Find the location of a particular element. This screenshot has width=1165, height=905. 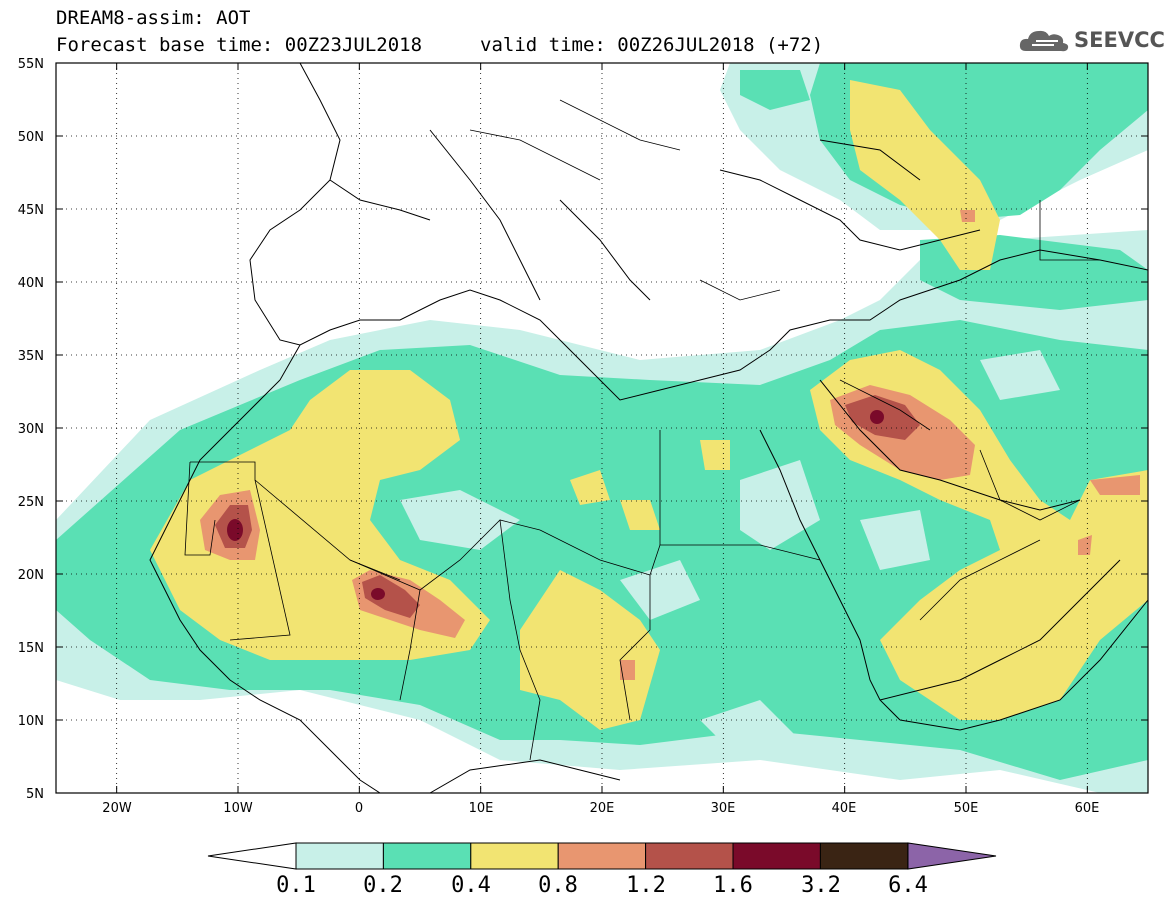

lat-label: 20N is located at coordinates (31, 575).